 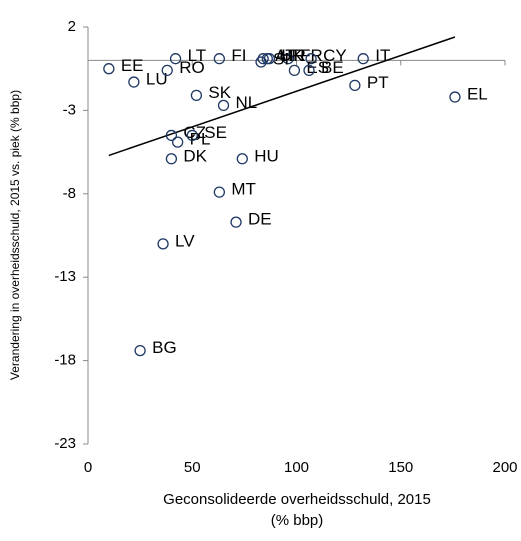 I want to click on y-tick-label: 2, so click(x=72, y=26).